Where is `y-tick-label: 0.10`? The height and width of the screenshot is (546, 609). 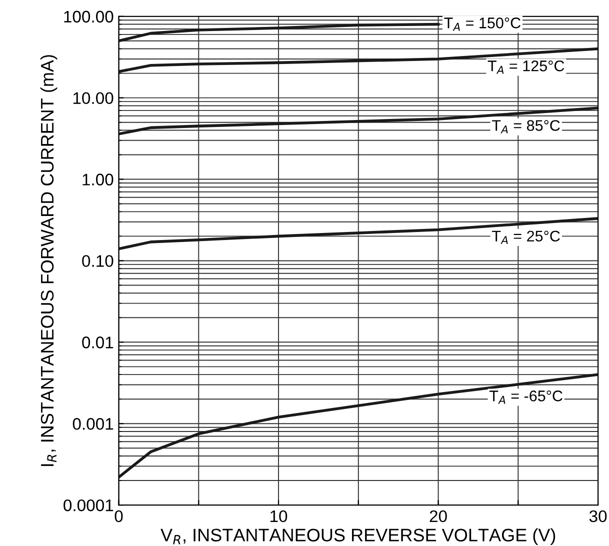 y-tick-label: 0.10 is located at coordinates (98, 261).